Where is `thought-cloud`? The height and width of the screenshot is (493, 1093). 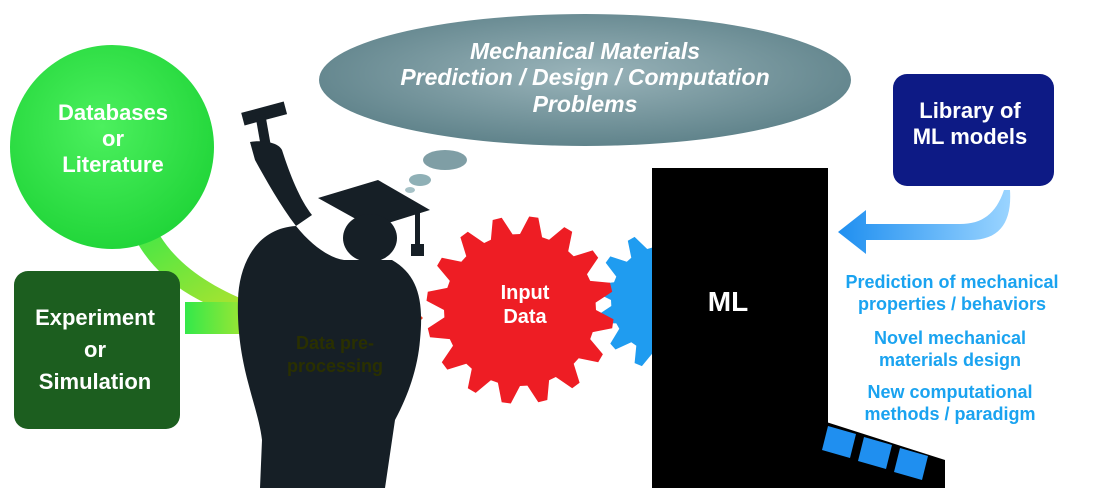
thought-cloud is located at coordinates (585, 80).